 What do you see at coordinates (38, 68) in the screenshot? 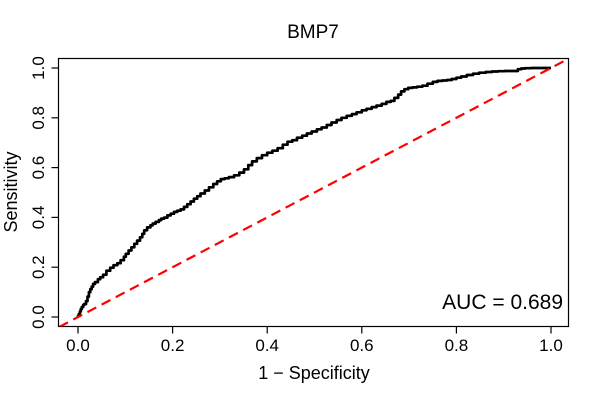
I see `y-tick-label: 1.0` at bounding box center [38, 68].